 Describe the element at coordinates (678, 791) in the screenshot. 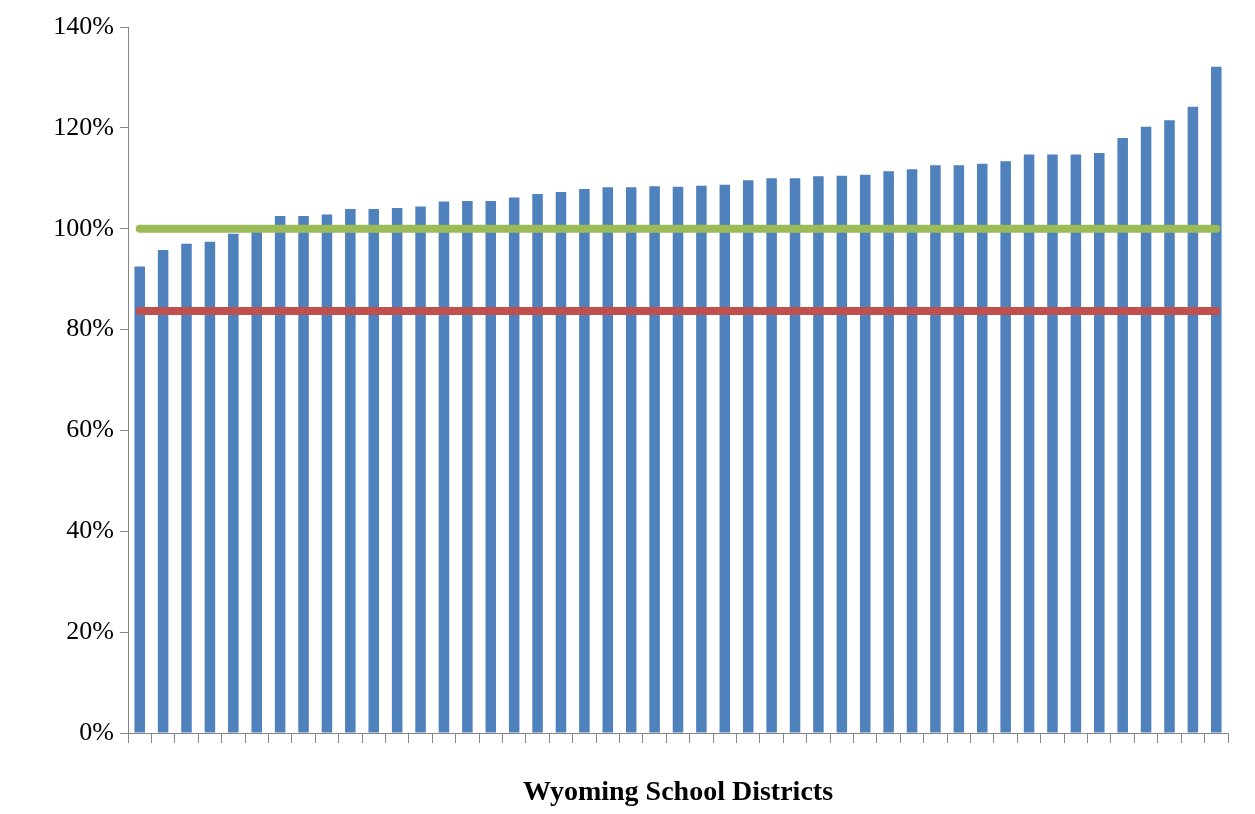

I see `x-axis-title: Wyoming School Districts` at that location.